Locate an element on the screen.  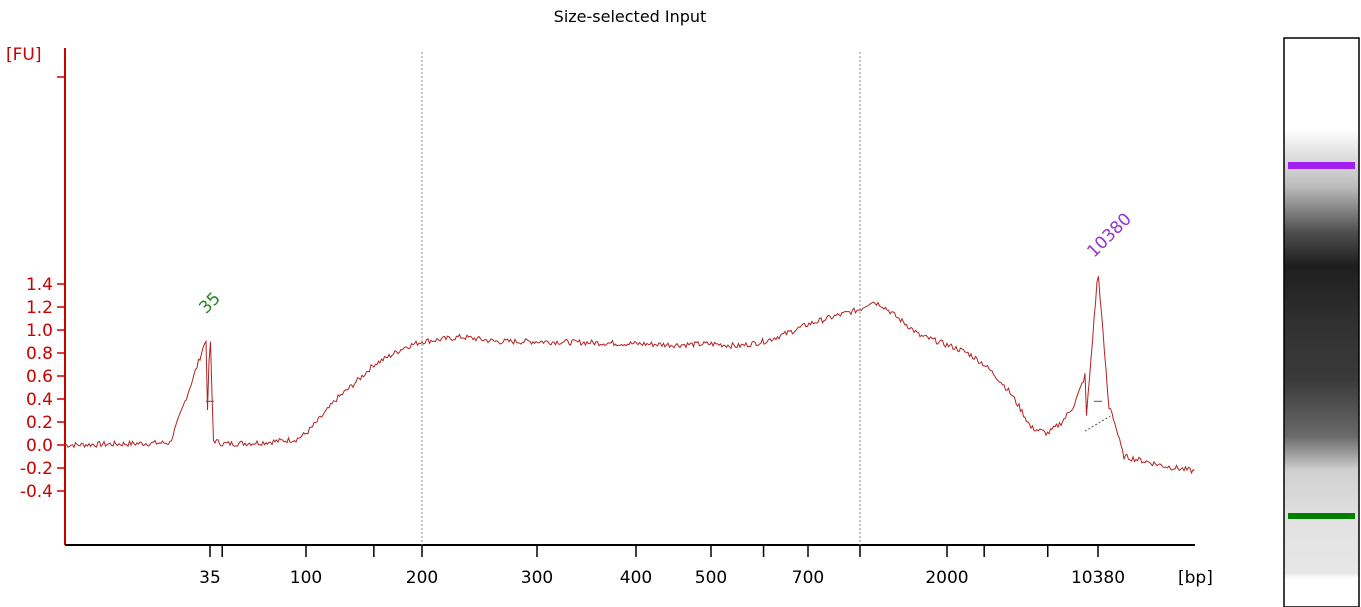
y-tick-label: 0.0 is located at coordinates (39, 446).